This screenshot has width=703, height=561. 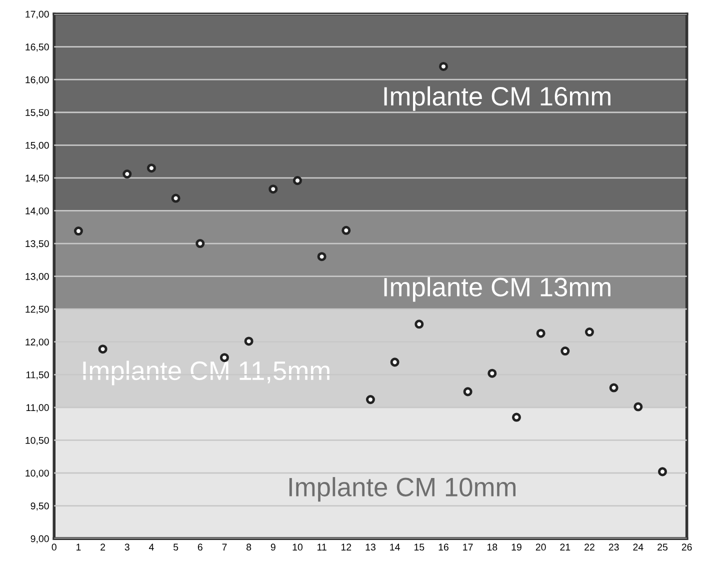 I want to click on x-tick-label: 17, so click(x=468, y=547).